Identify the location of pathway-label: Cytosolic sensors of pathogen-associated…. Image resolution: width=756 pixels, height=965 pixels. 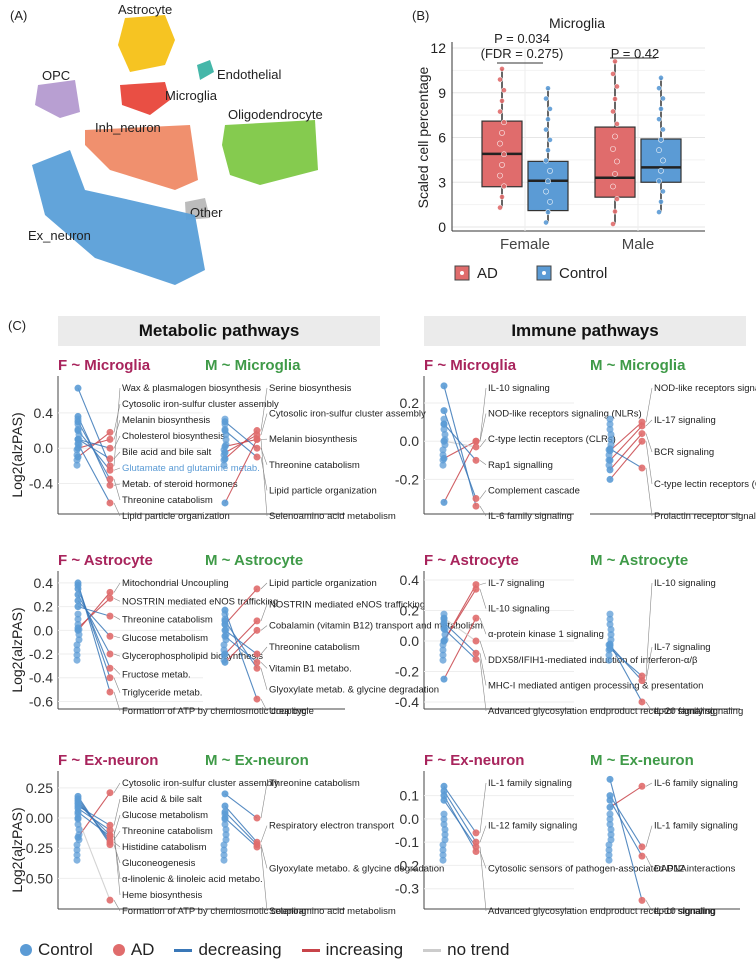
(587, 868).